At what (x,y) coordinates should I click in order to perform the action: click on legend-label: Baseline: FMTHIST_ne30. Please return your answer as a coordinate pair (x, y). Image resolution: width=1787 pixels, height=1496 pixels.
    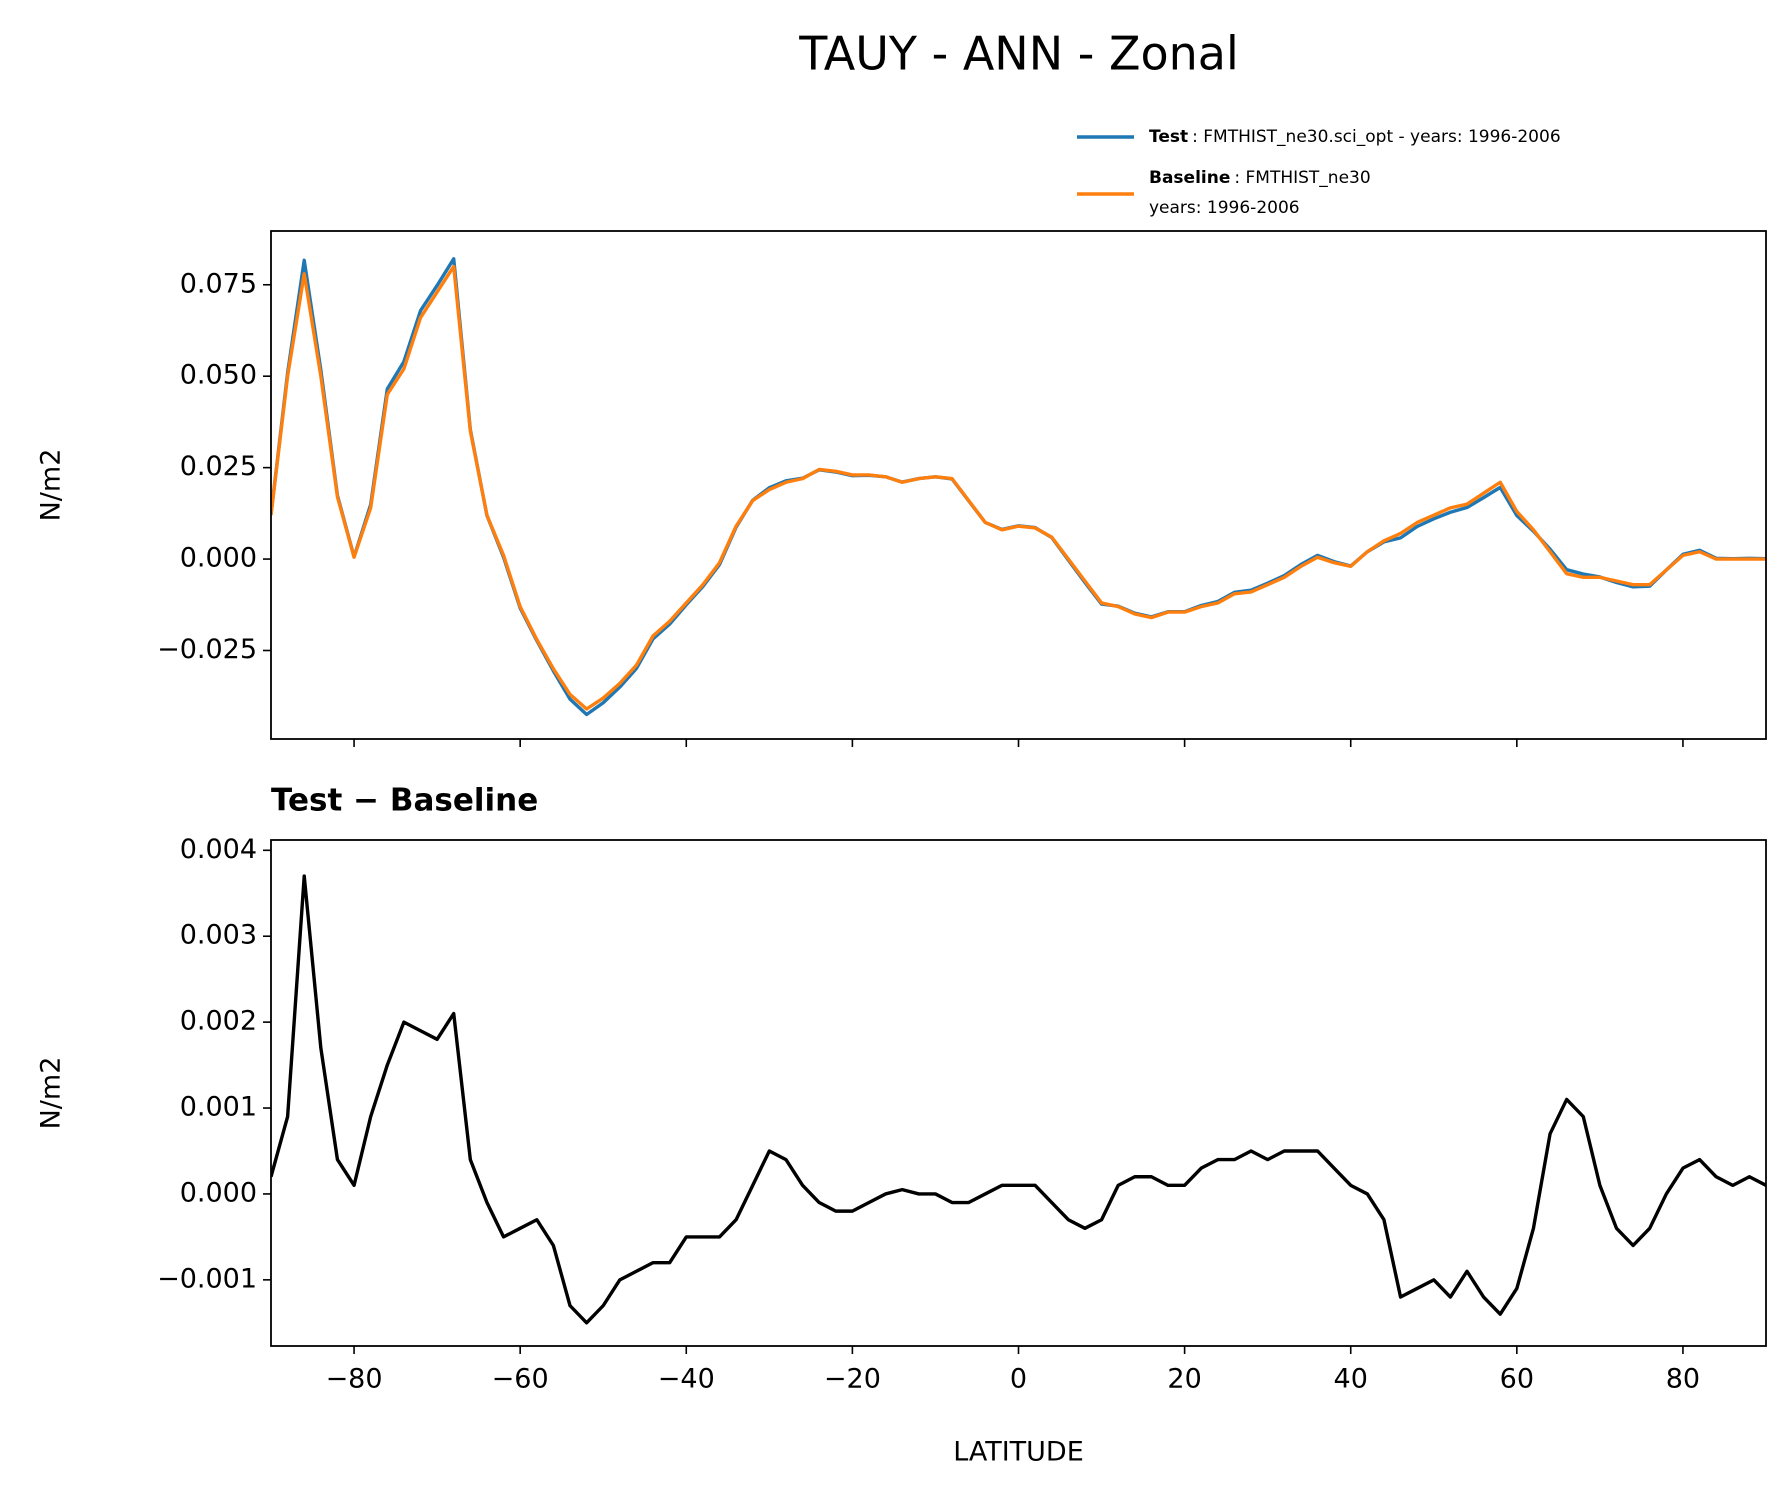
    Looking at the image, I should click on (1260, 178).